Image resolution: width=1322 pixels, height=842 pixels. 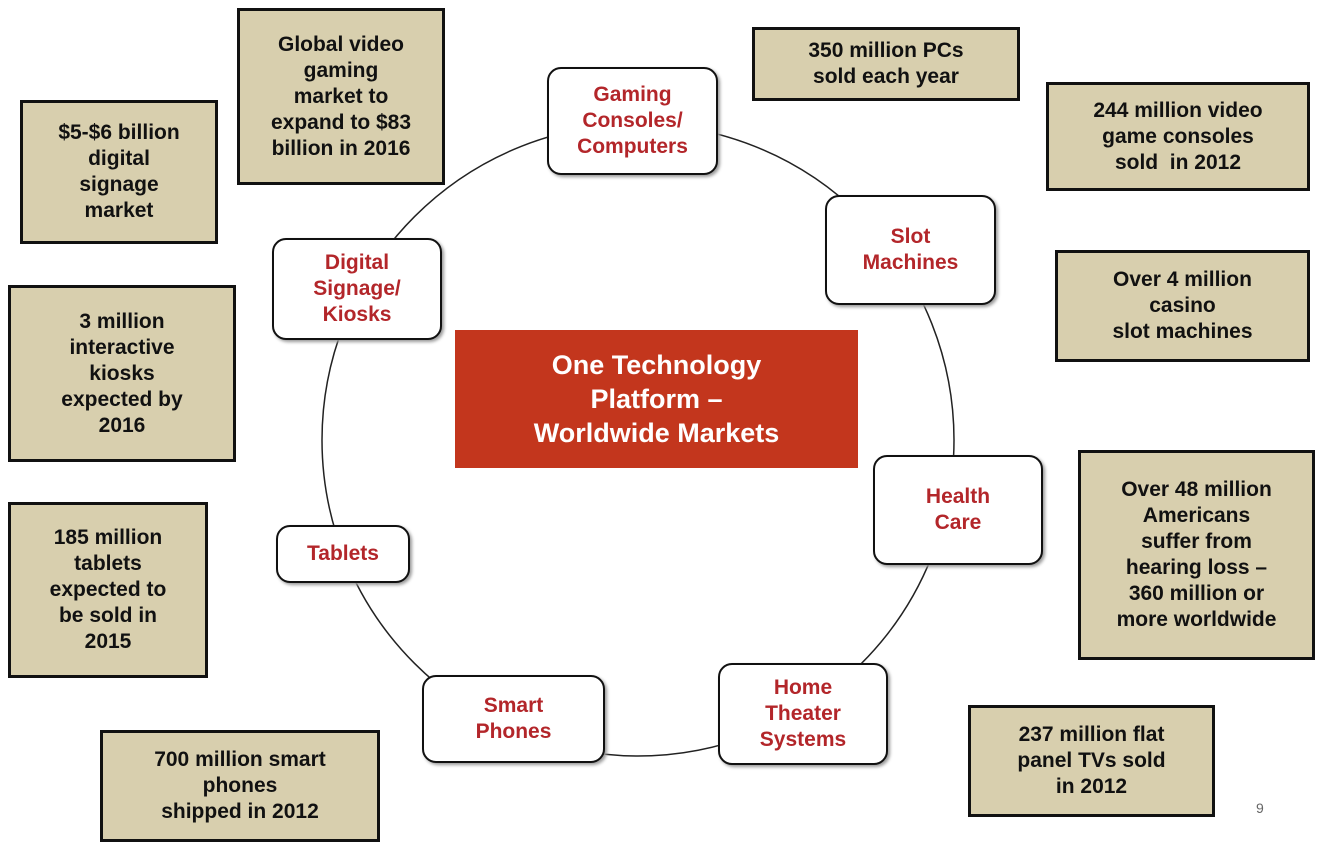 What do you see at coordinates (513, 705) in the screenshot?
I see `text-line: Smart` at bounding box center [513, 705].